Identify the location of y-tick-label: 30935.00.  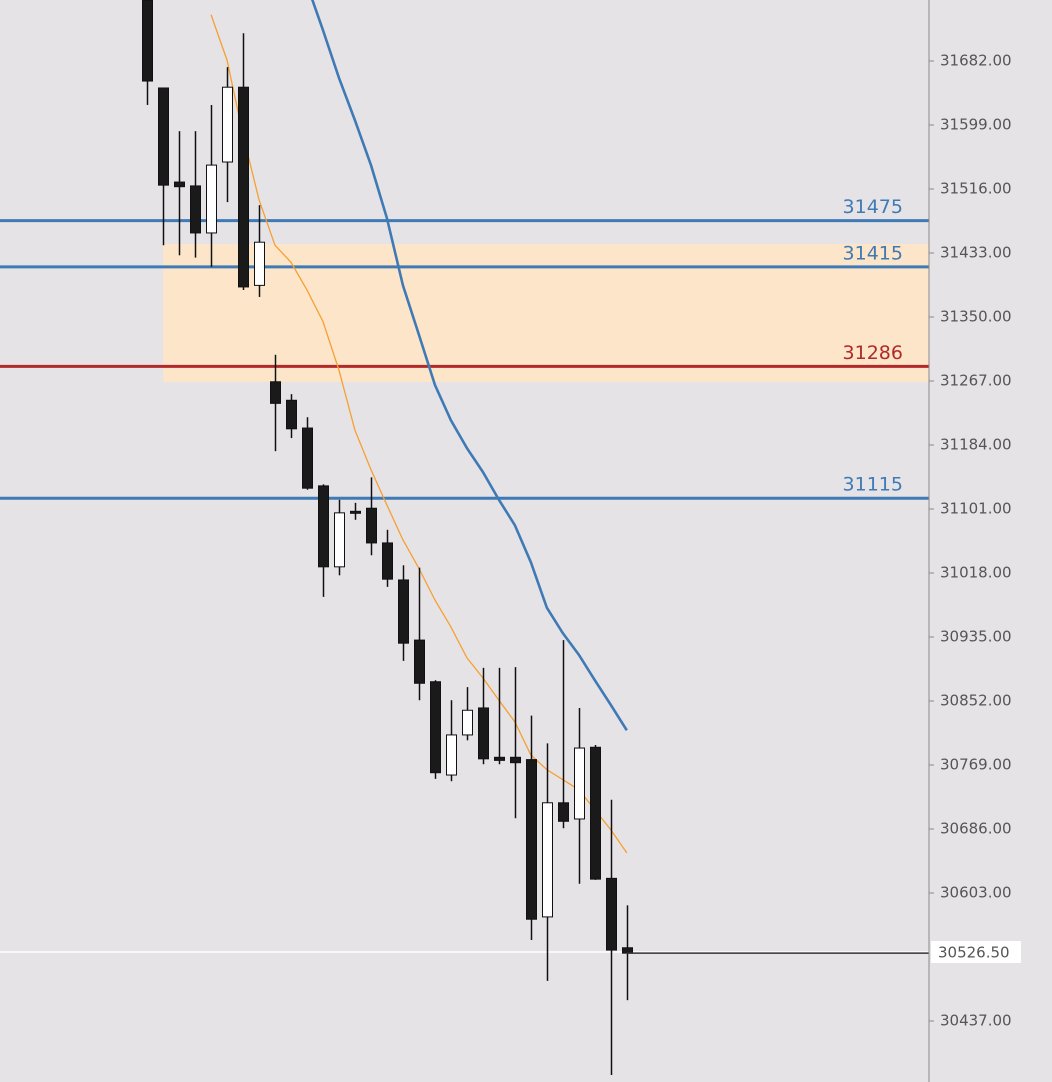
(976, 637).